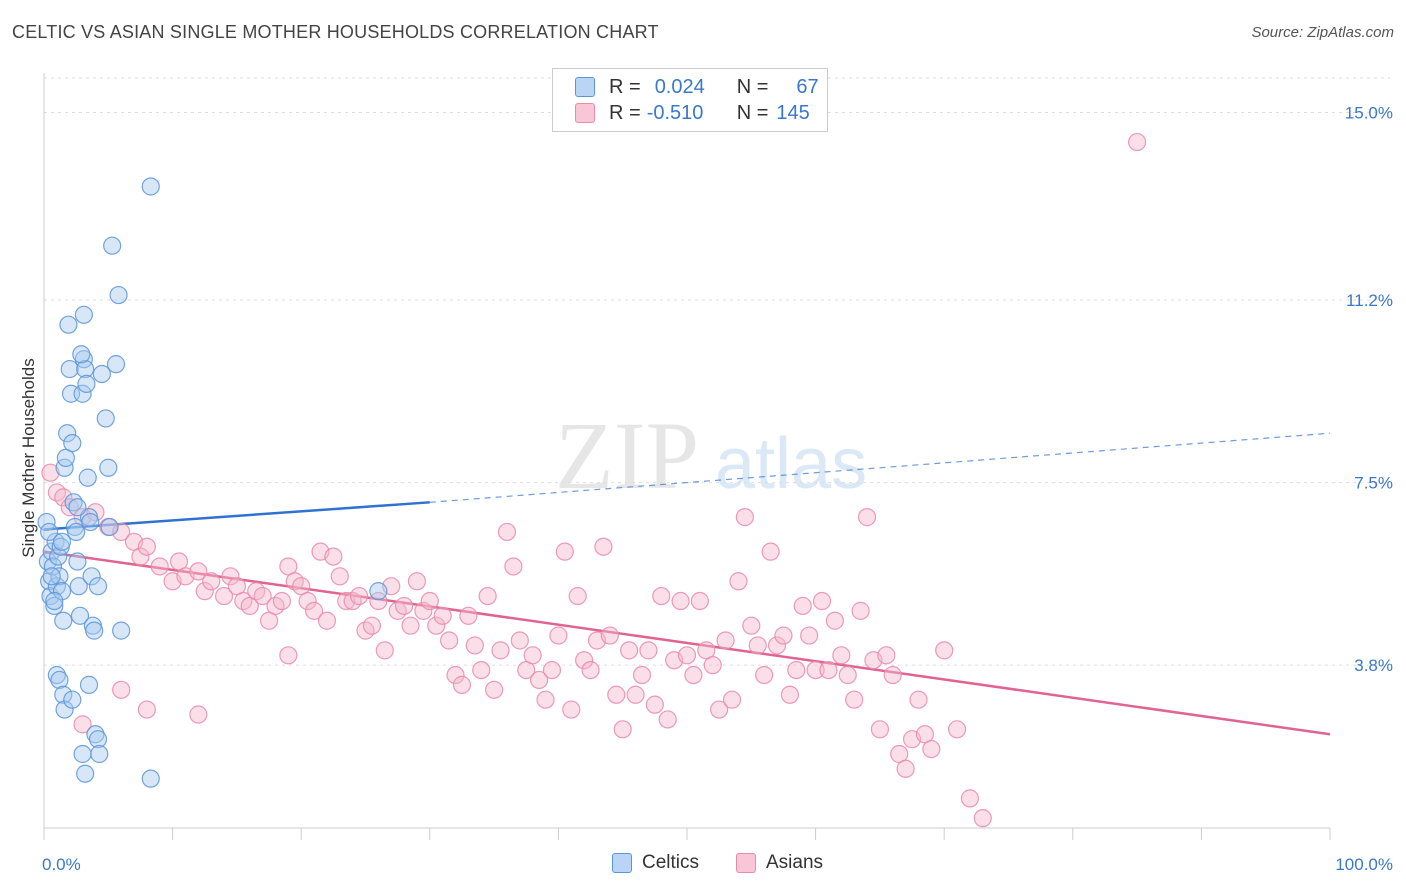 The width and height of the screenshot is (1406, 892). I want to click on celtics-trend-line, so click(236, 516).